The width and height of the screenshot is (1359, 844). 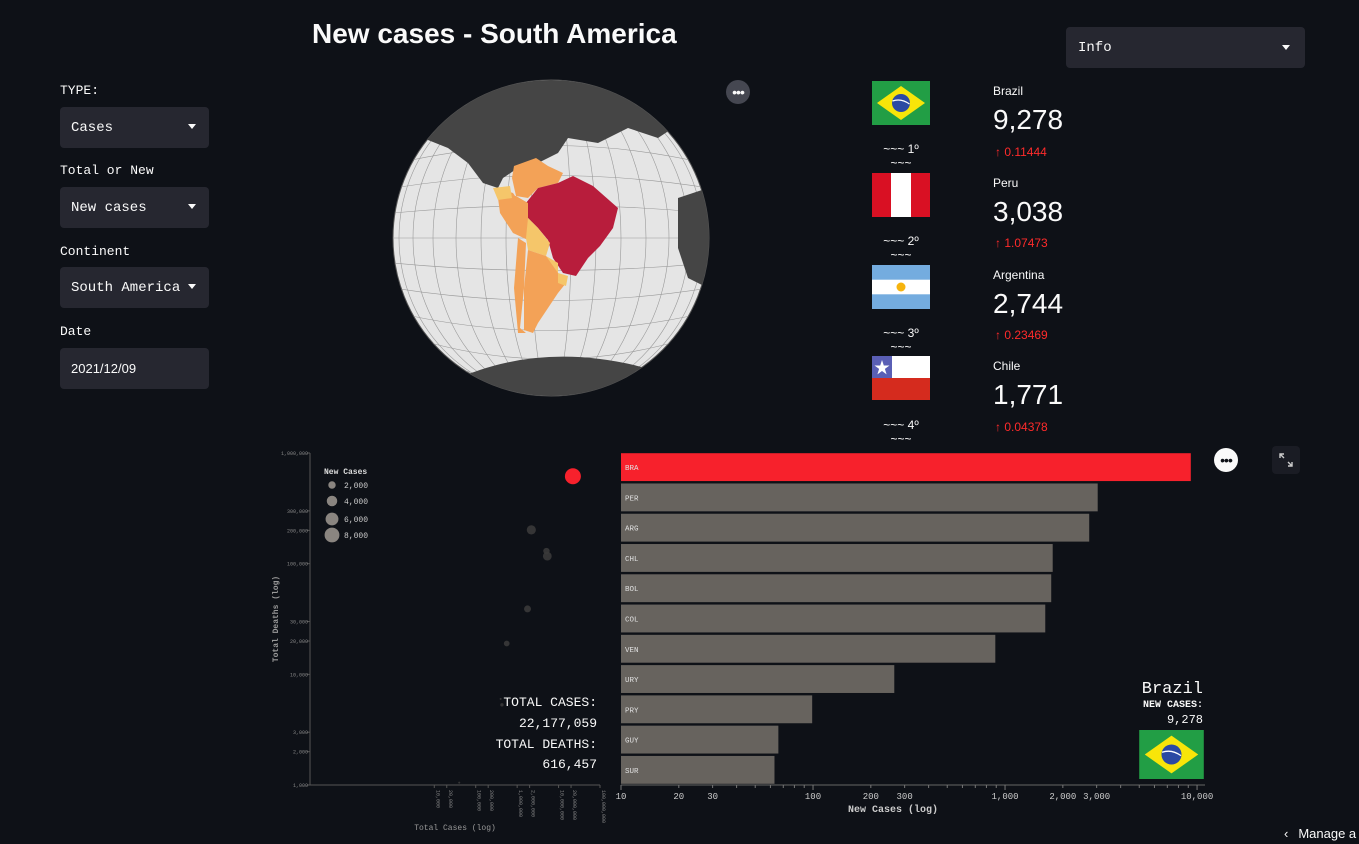 What do you see at coordinates (109, 207) in the screenshot?
I see `total-new-select-value: New cases` at bounding box center [109, 207].